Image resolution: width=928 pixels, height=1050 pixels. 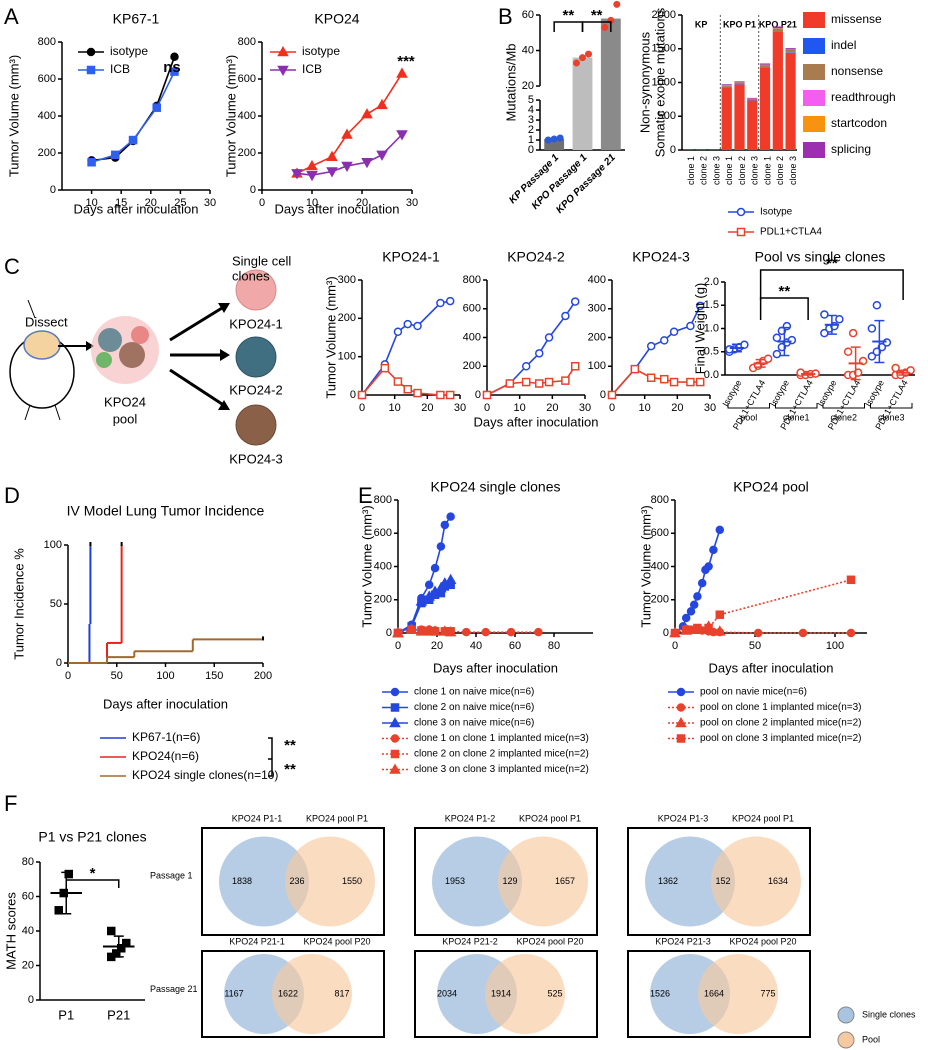 I want to click on group-label: pool, so click(x=748, y=417).